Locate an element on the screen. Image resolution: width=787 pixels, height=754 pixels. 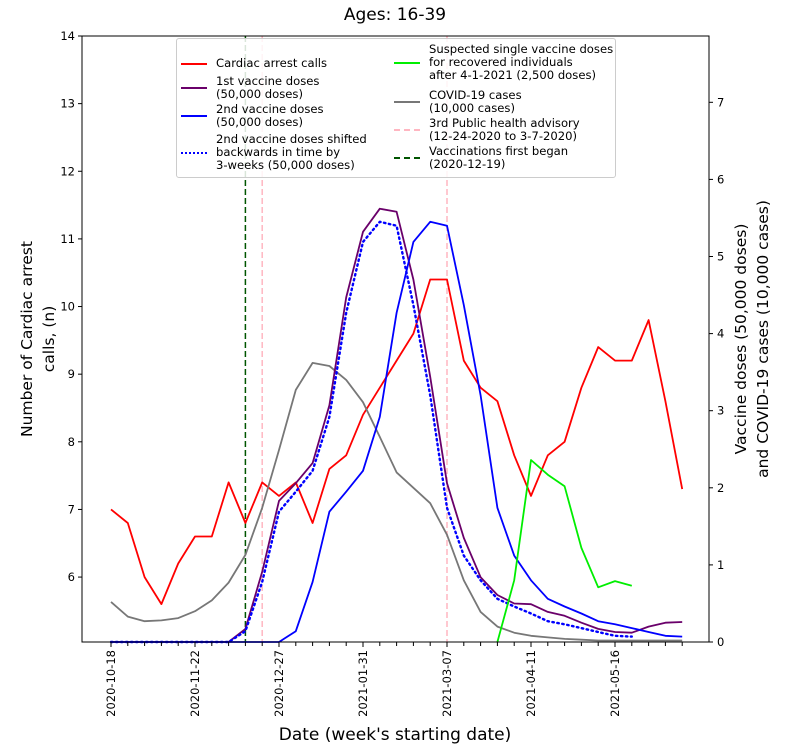
y-right-tick-label: 2 is located at coordinates (720, 488).